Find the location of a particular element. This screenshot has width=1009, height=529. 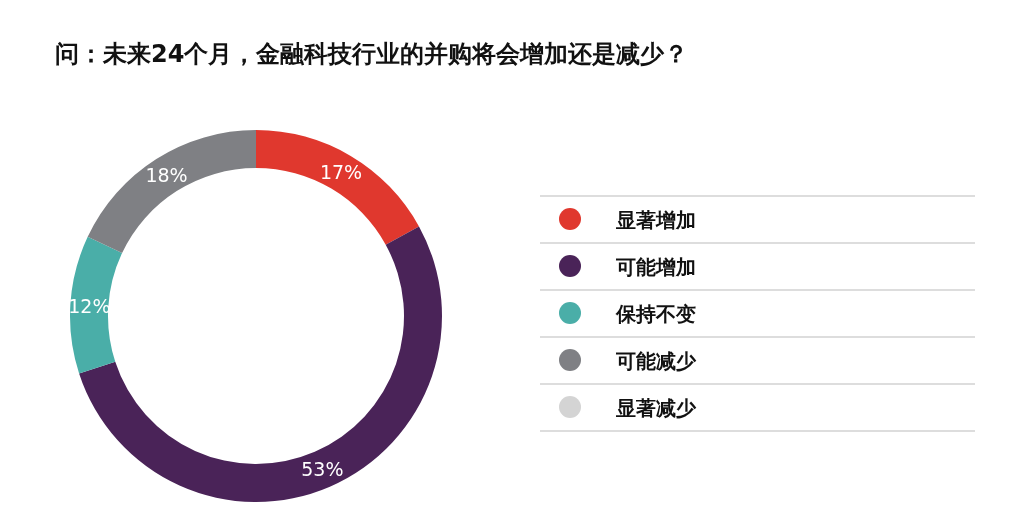

legend-label: 保持不变 is located at coordinates (655, 314).